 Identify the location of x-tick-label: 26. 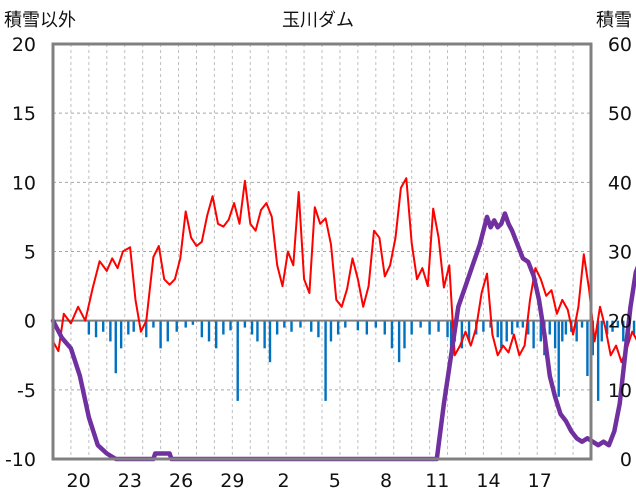
(181, 481).